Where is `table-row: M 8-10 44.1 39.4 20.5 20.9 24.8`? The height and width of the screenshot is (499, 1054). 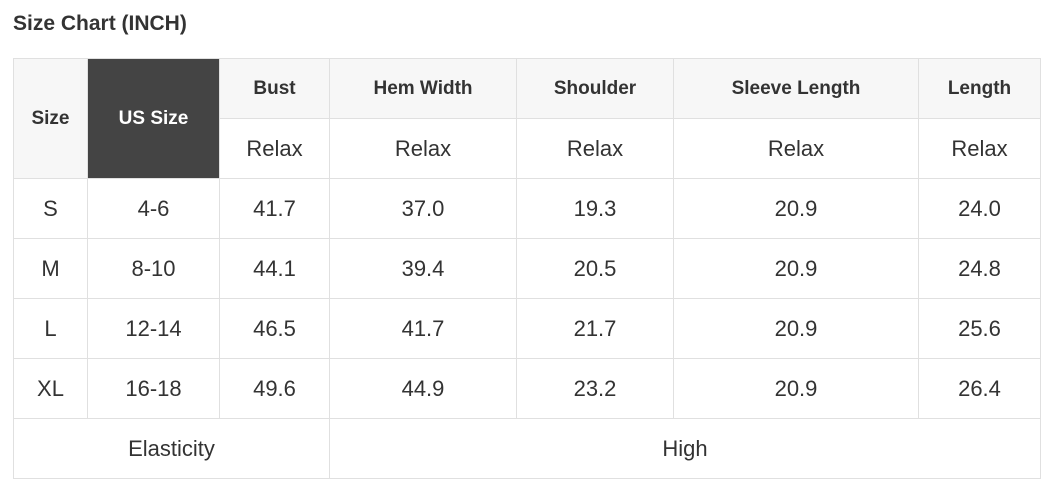 table-row: M 8-10 44.1 39.4 20.5 20.9 24.8 is located at coordinates (527, 268).